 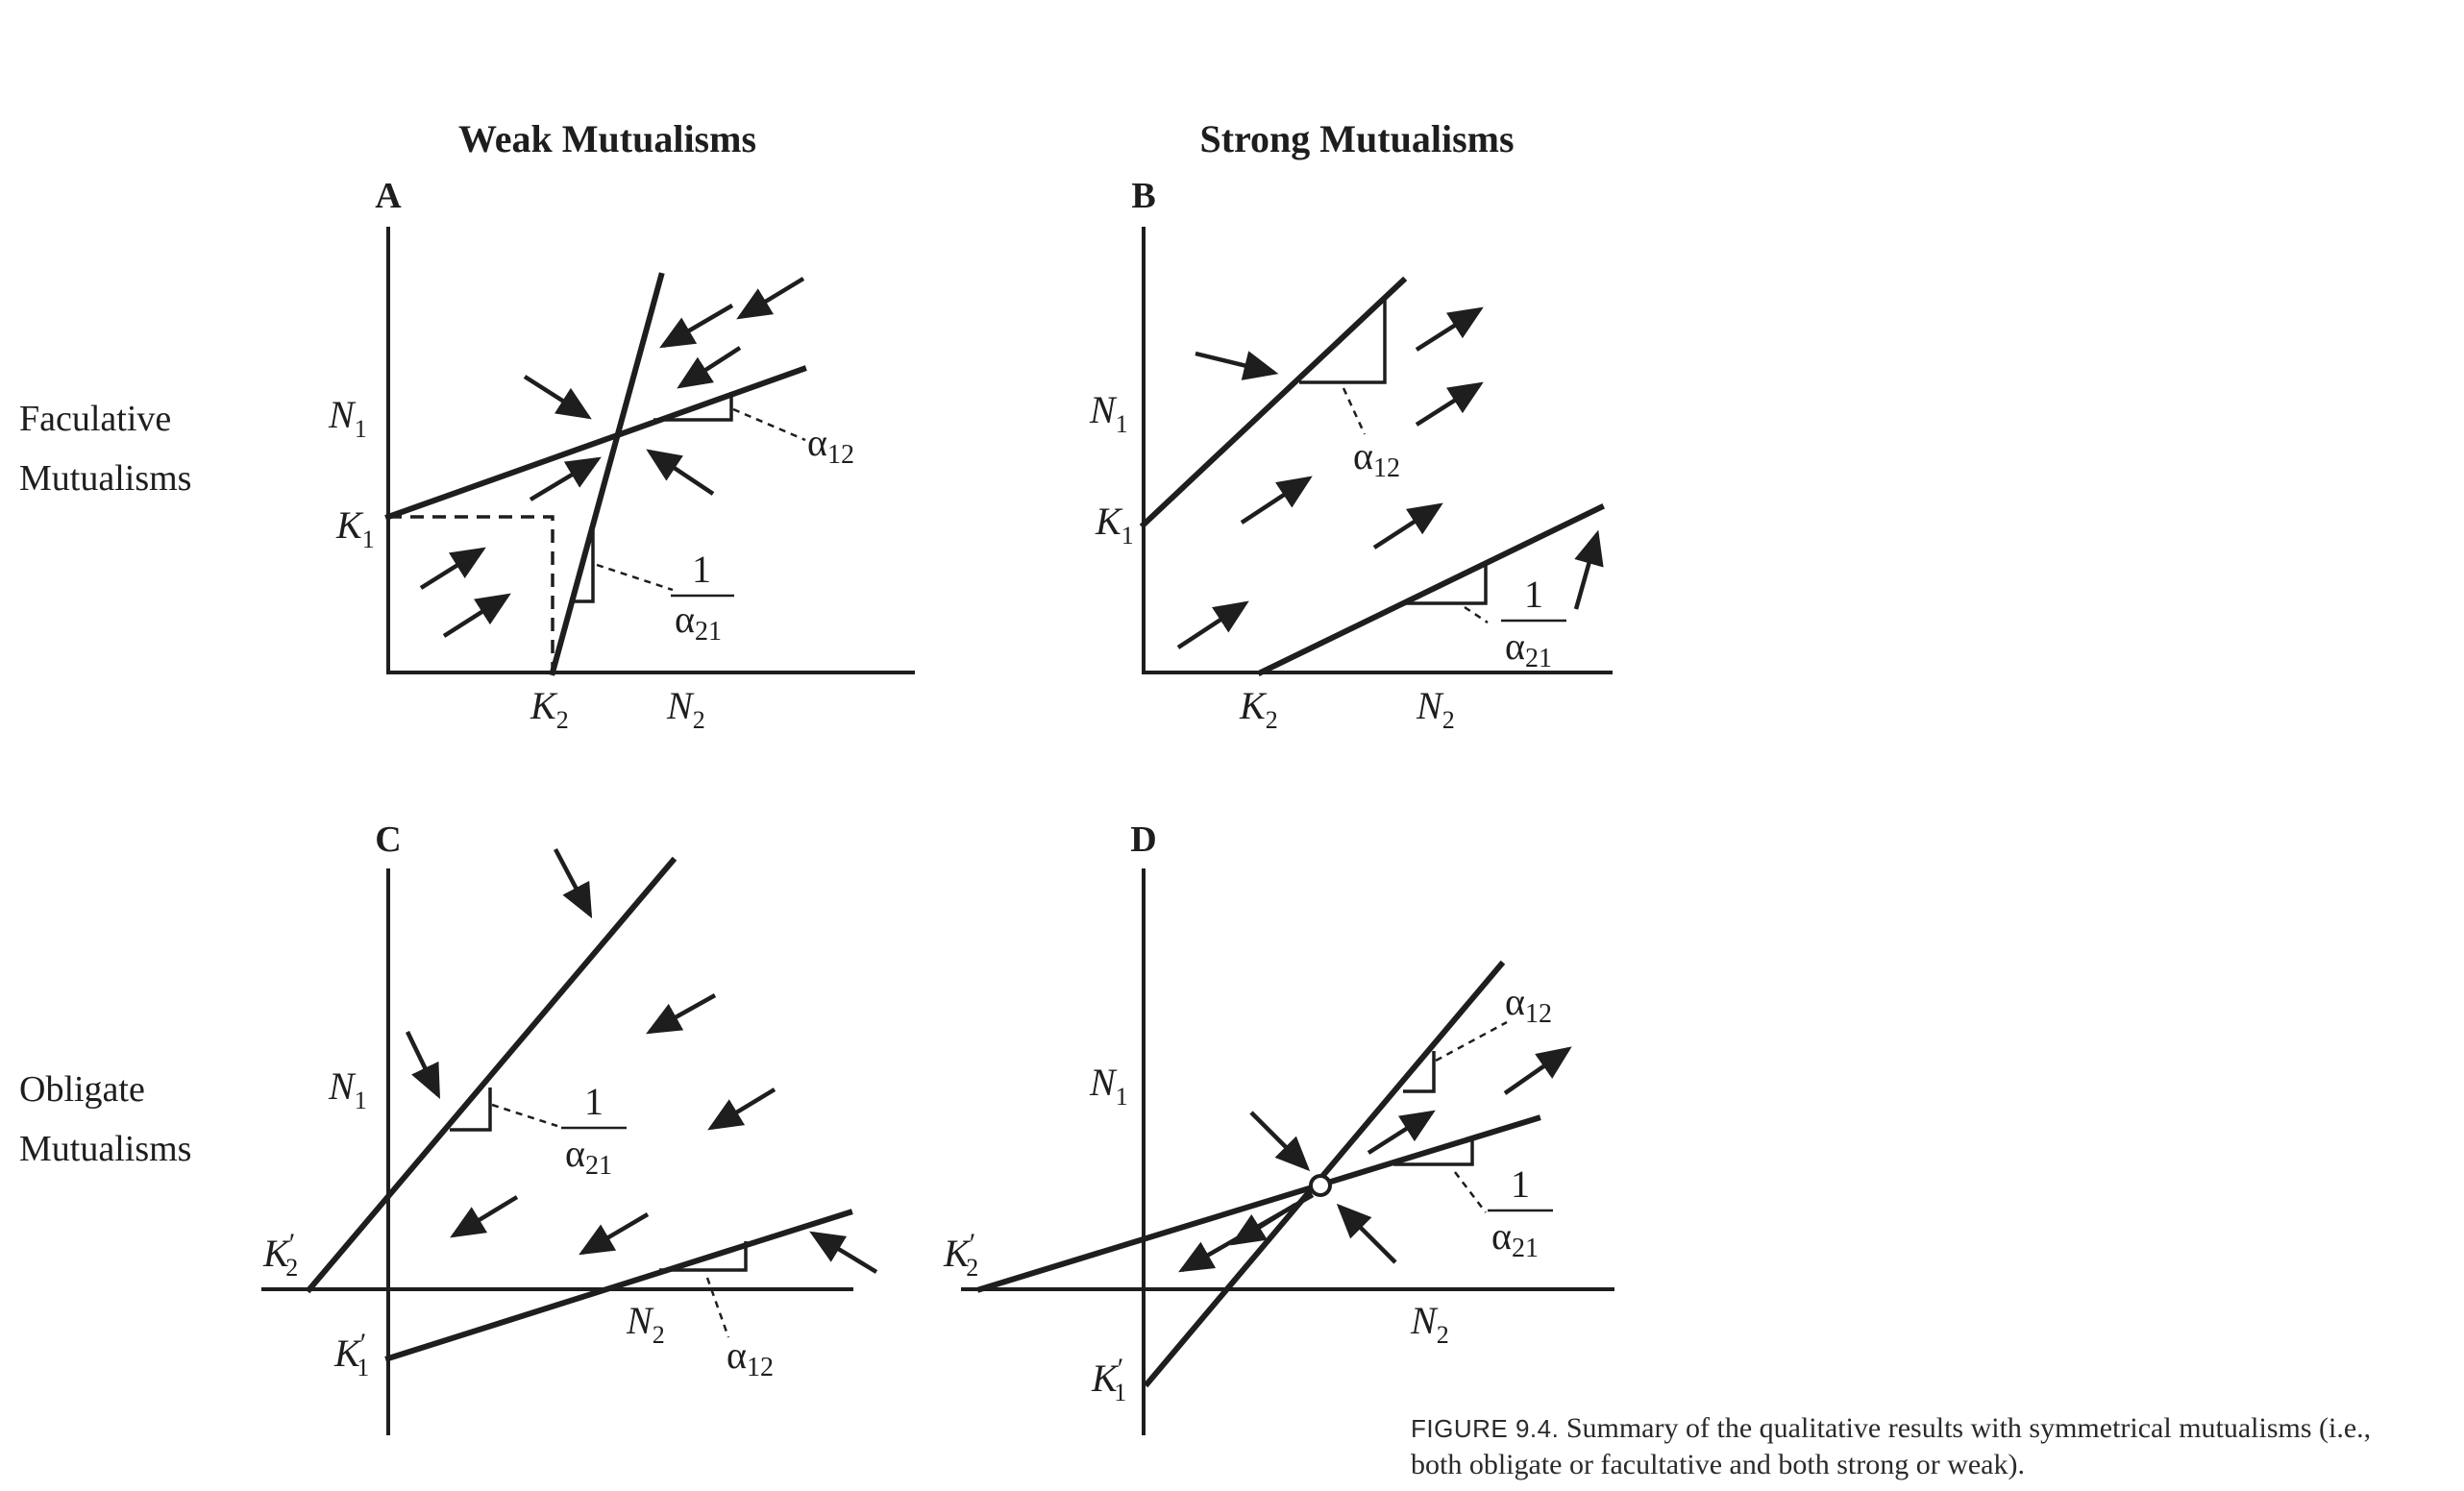 I want to click on panel-c-isocline-n1, so click(x=491, y=1075).